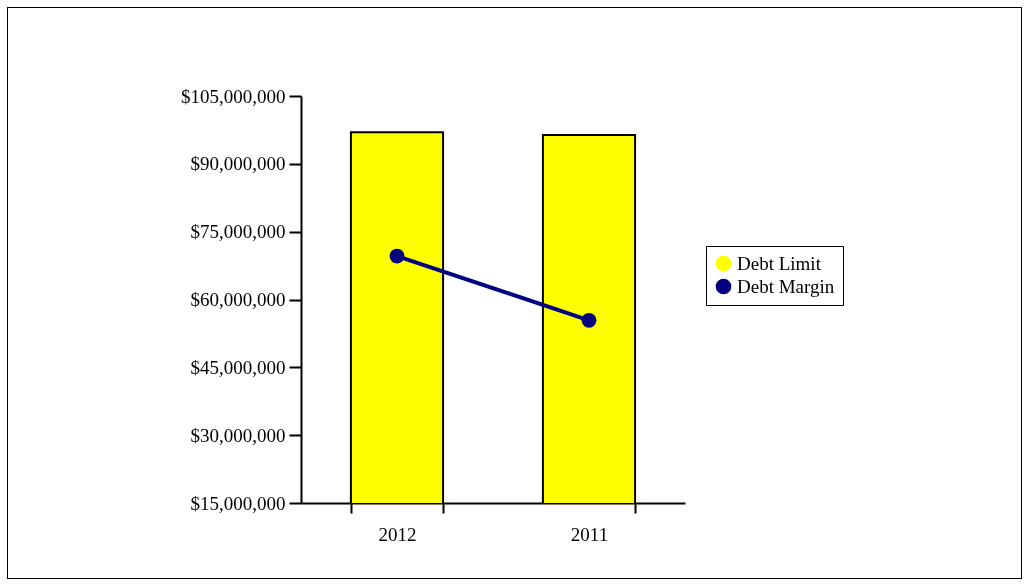  Describe the element at coordinates (238, 232) in the screenshot. I see `y-tick-label: $75,000,000` at that location.